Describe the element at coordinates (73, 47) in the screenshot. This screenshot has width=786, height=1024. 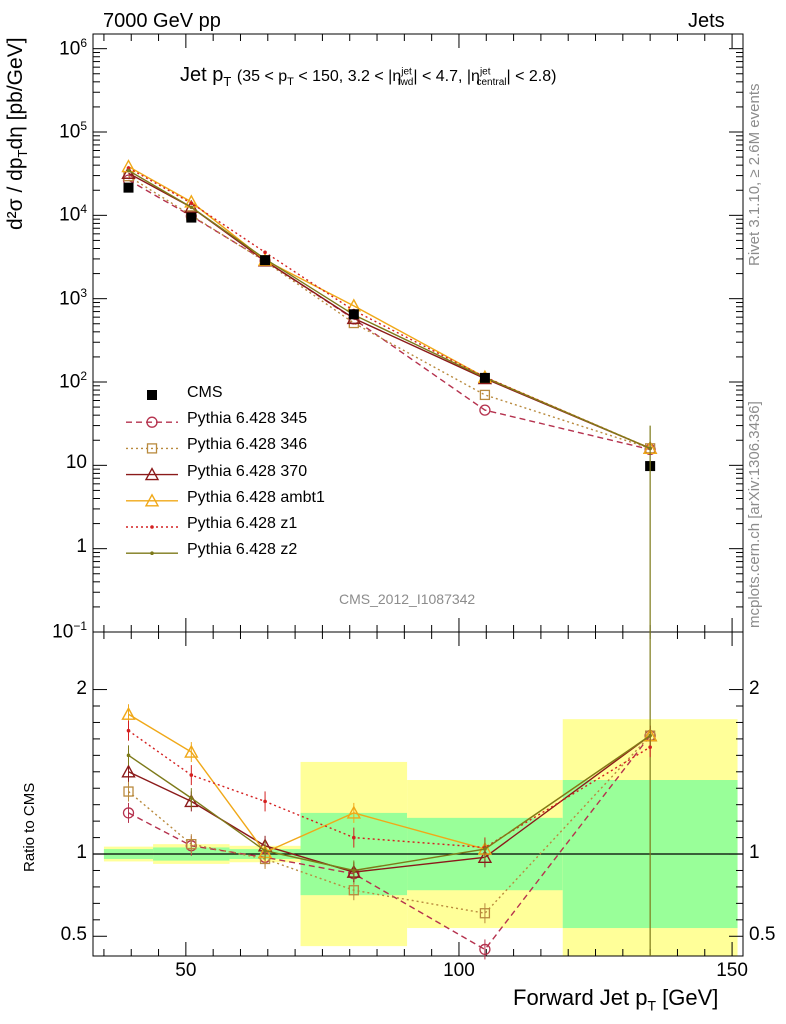
I see `main-tick-label: 10⁶` at that location.